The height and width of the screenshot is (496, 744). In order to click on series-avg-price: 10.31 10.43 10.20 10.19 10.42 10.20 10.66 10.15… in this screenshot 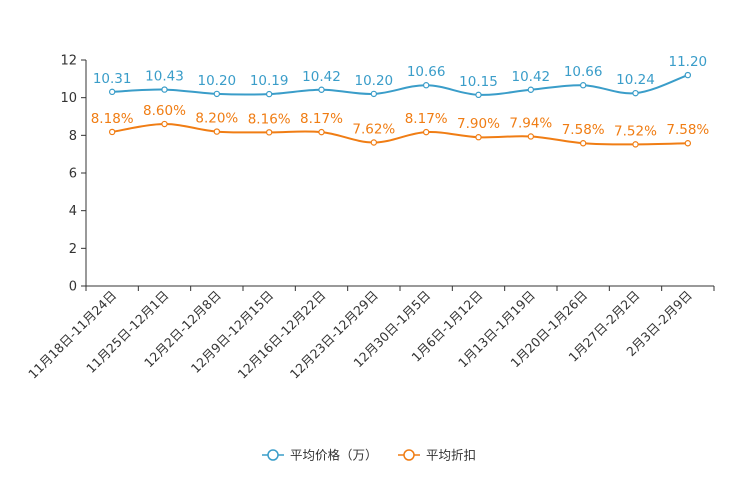, I will do `click(400, 76)`.